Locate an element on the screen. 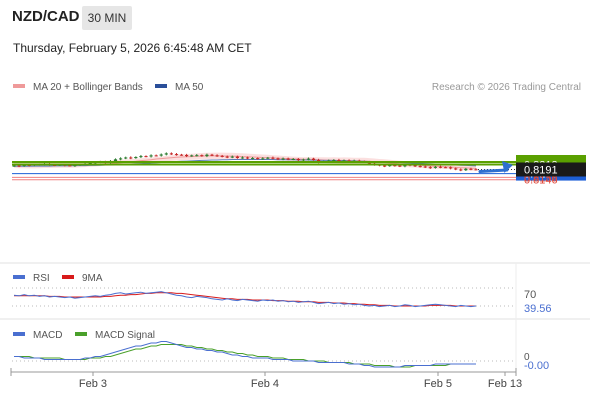  ma50-legend-swatch is located at coordinates (161, 86).